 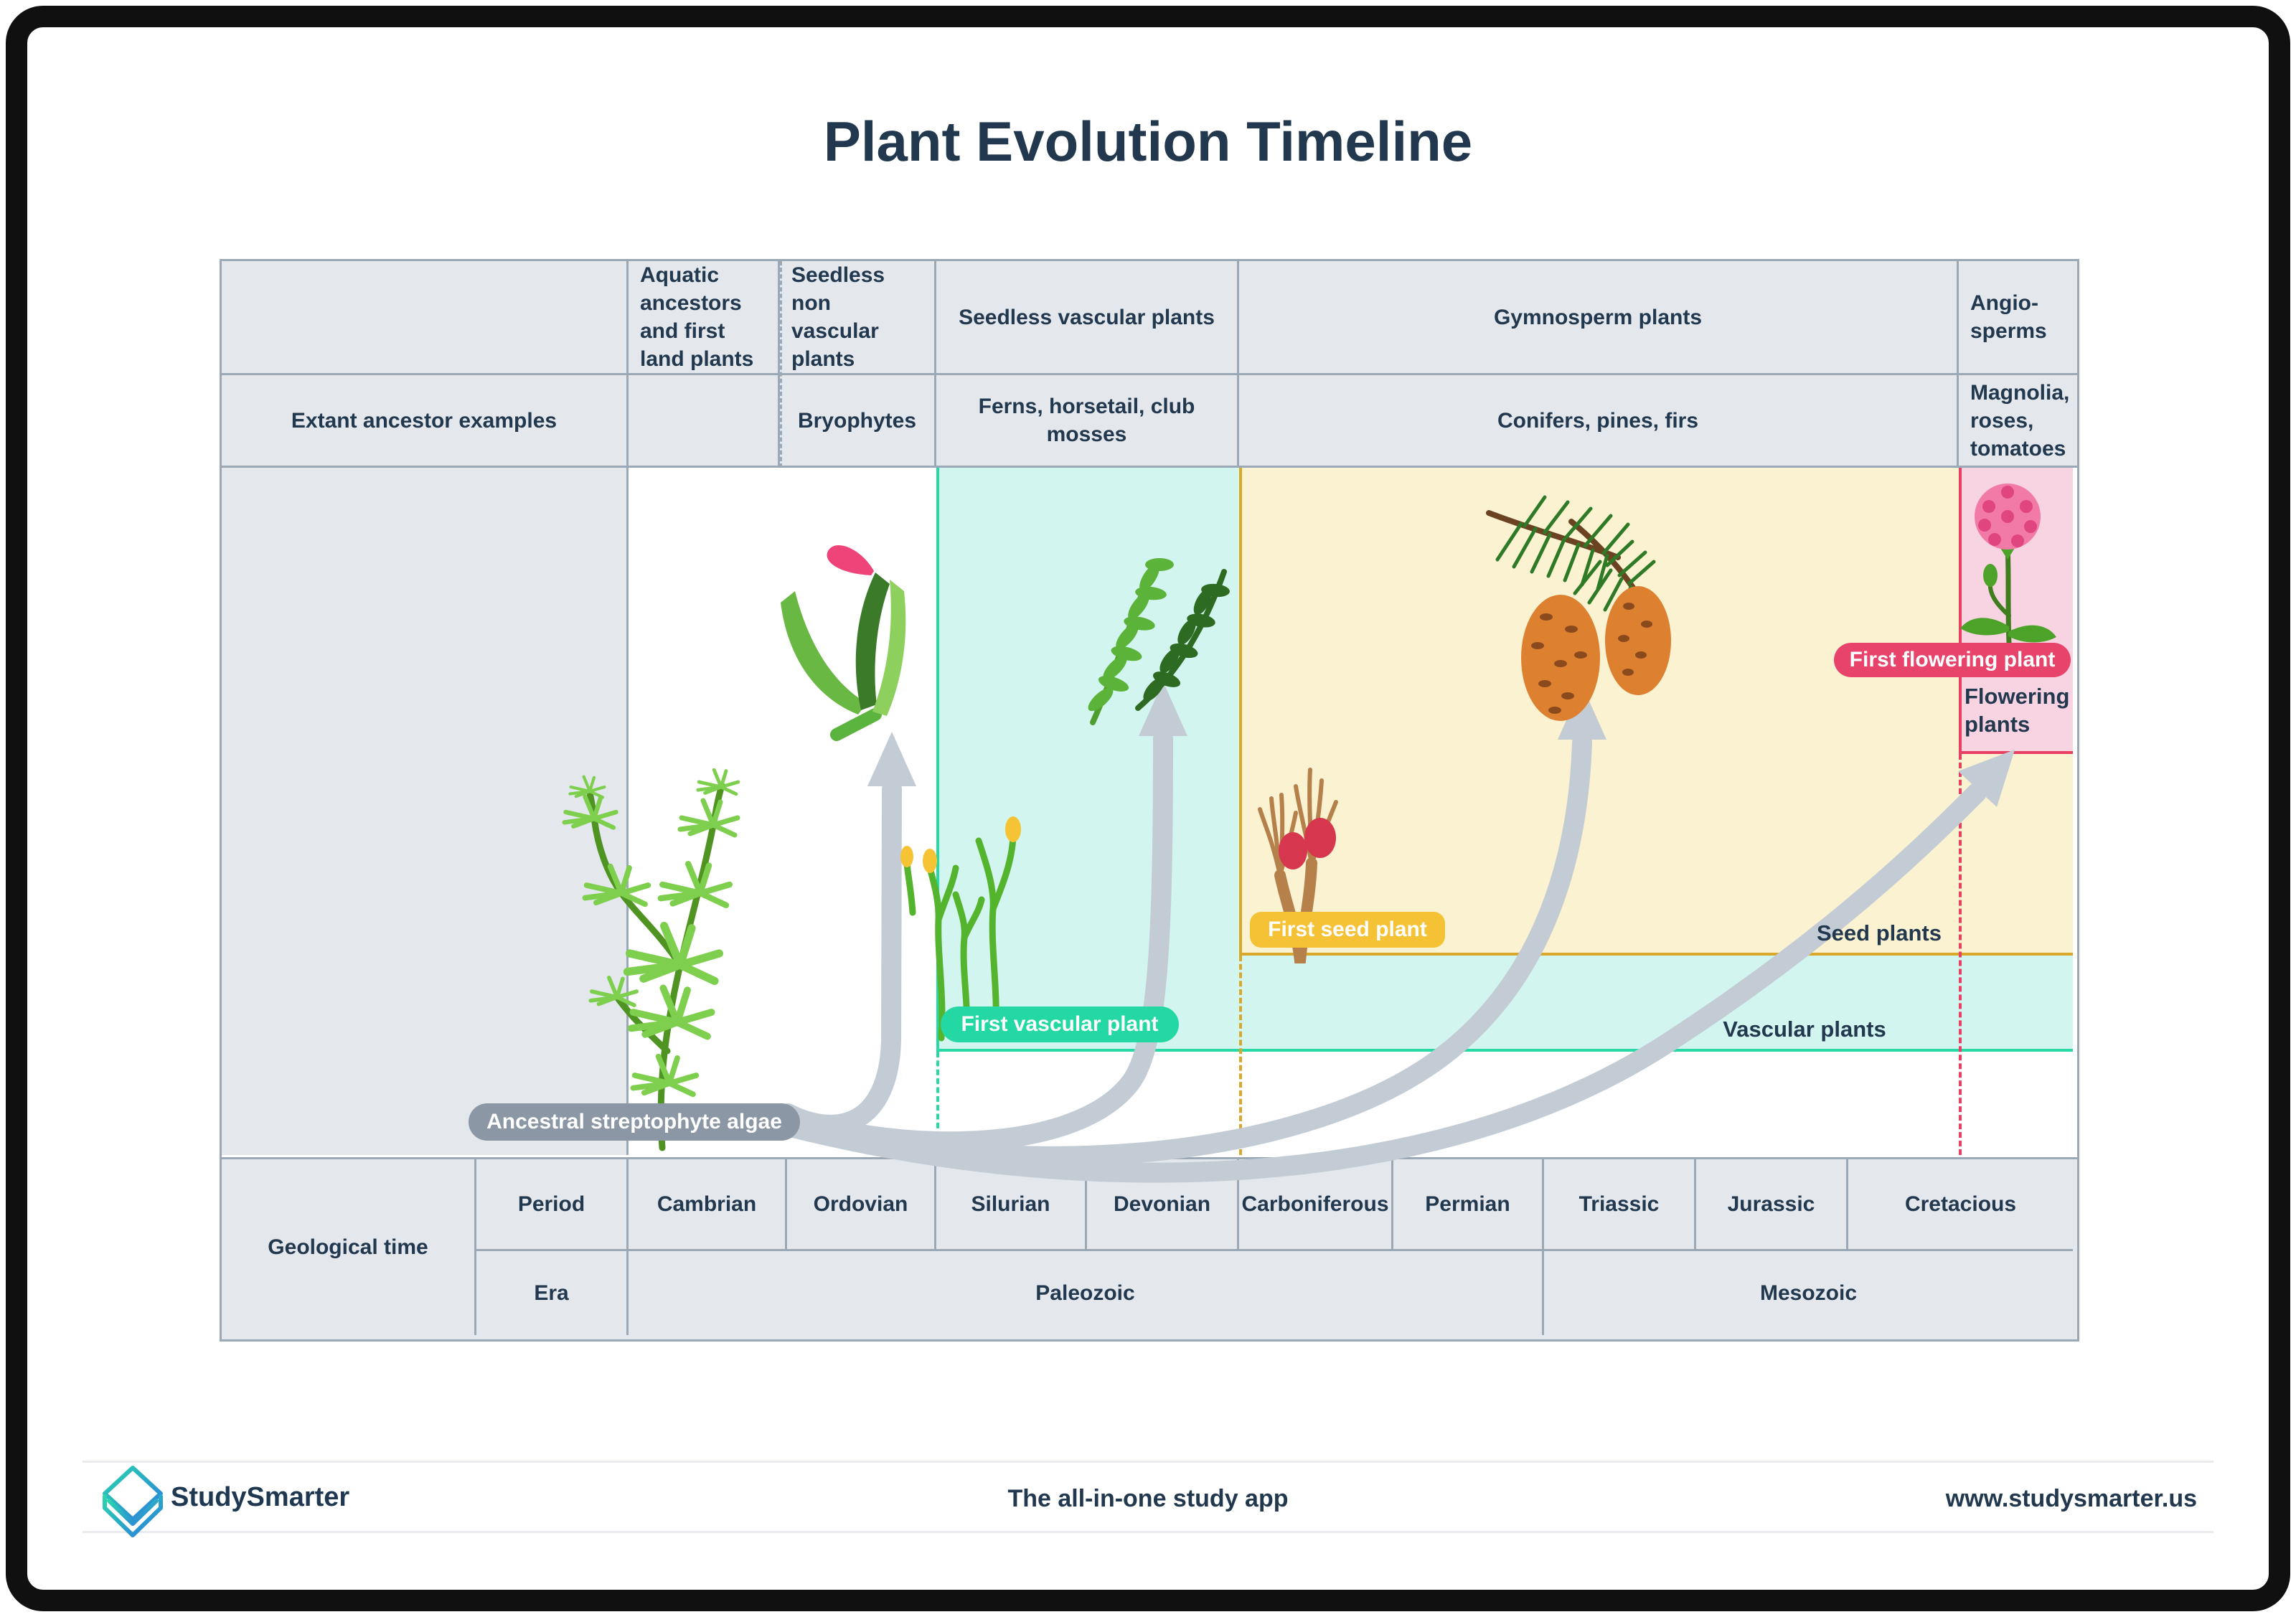 I want to click on header-seedless-nonvascular: Seedless non vascular plants, so click(x=858, y=318).